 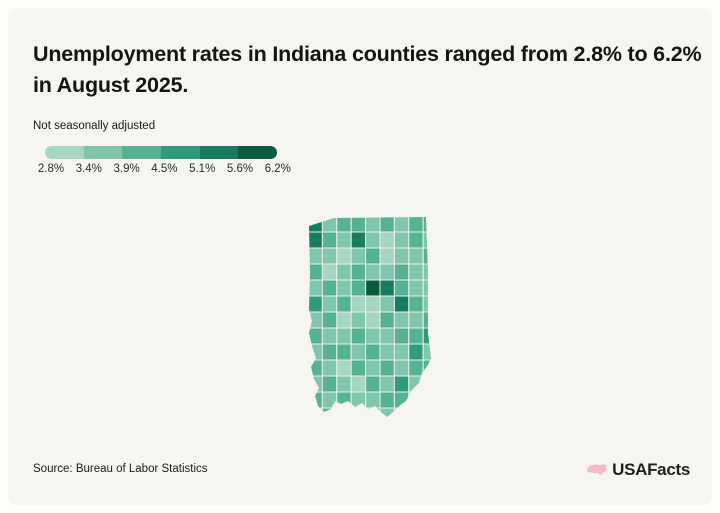 What do you see at coordinates (638, 470) in the screenshot?
I see `usafacts-logo: USAFacts` at bounding box center [638, 470].